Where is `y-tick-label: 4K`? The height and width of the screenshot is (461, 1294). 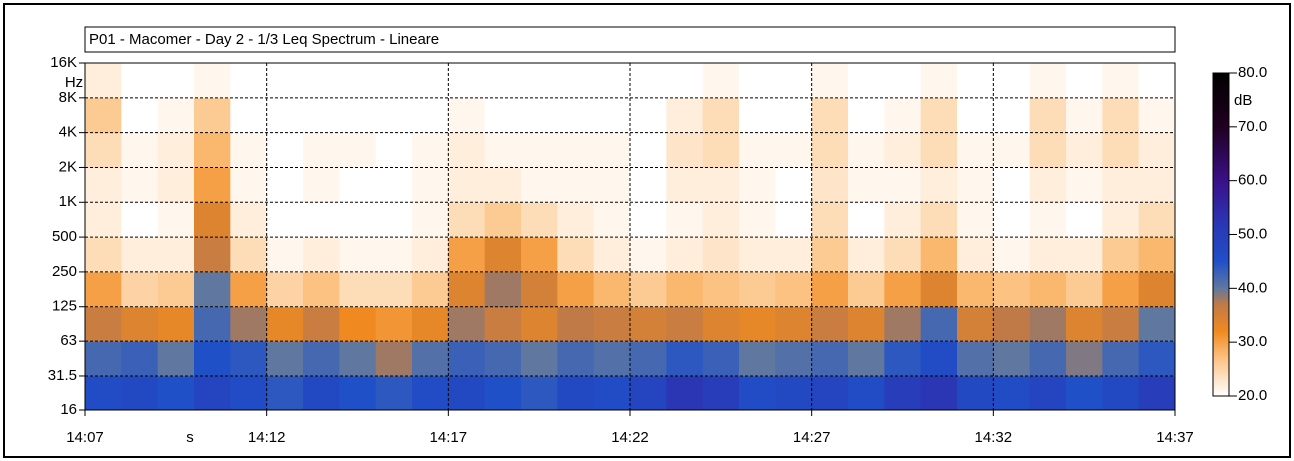 y-tick-label: 4K is located at coordinates (68, 132).